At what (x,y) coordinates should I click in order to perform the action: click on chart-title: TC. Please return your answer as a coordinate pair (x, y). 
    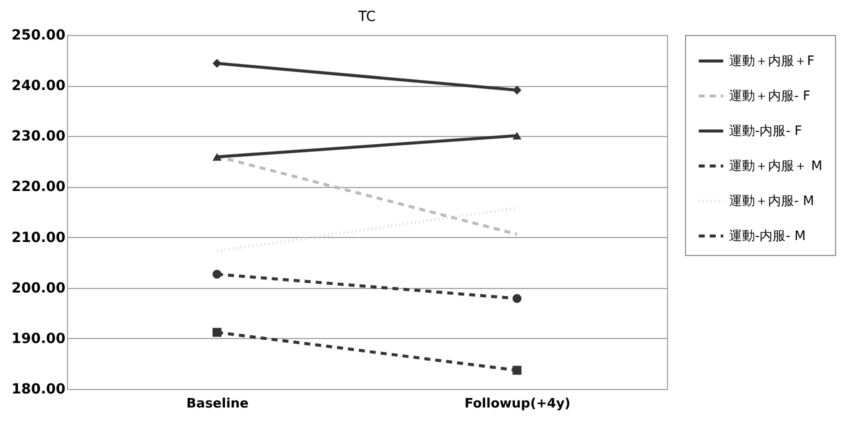
    Looking at the image, I should click on (366, 17).